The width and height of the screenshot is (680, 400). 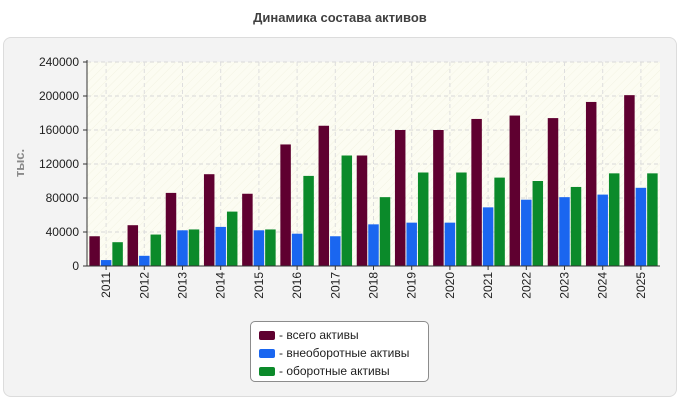 I want to click on bar-noncurrent-2017, so click(x=335, y=251).